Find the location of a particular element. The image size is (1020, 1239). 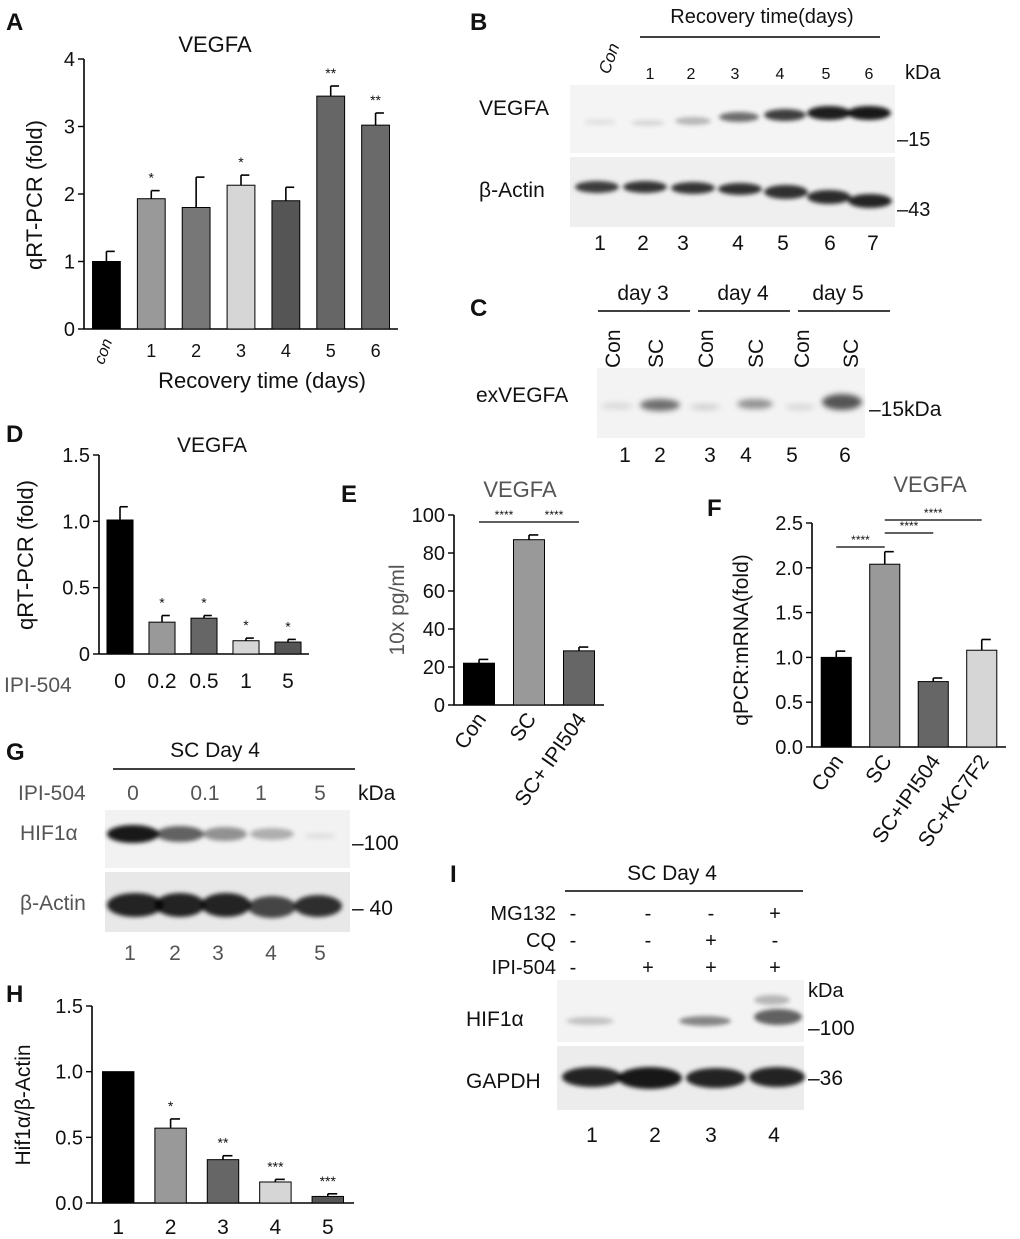

blot-g-hif-bands is located at coordinates (221, 834).